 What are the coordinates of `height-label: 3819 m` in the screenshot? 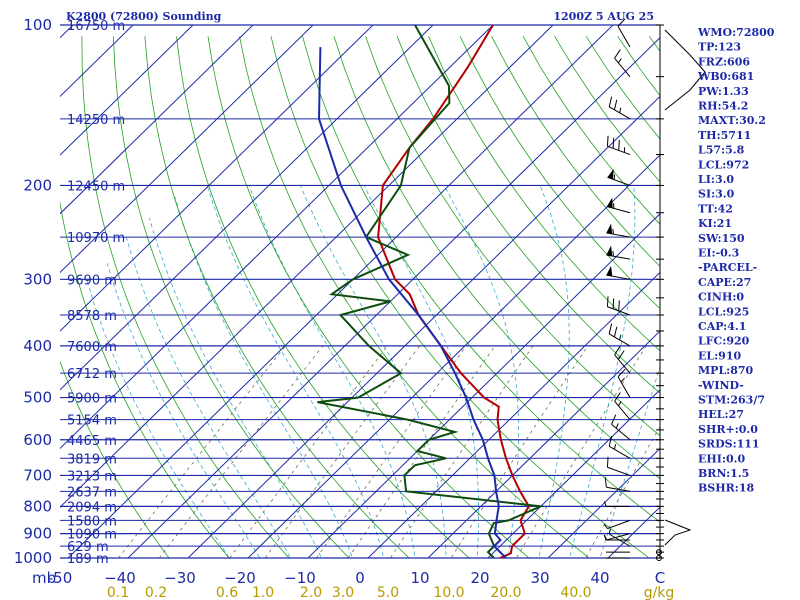 It's located at (92, 459).